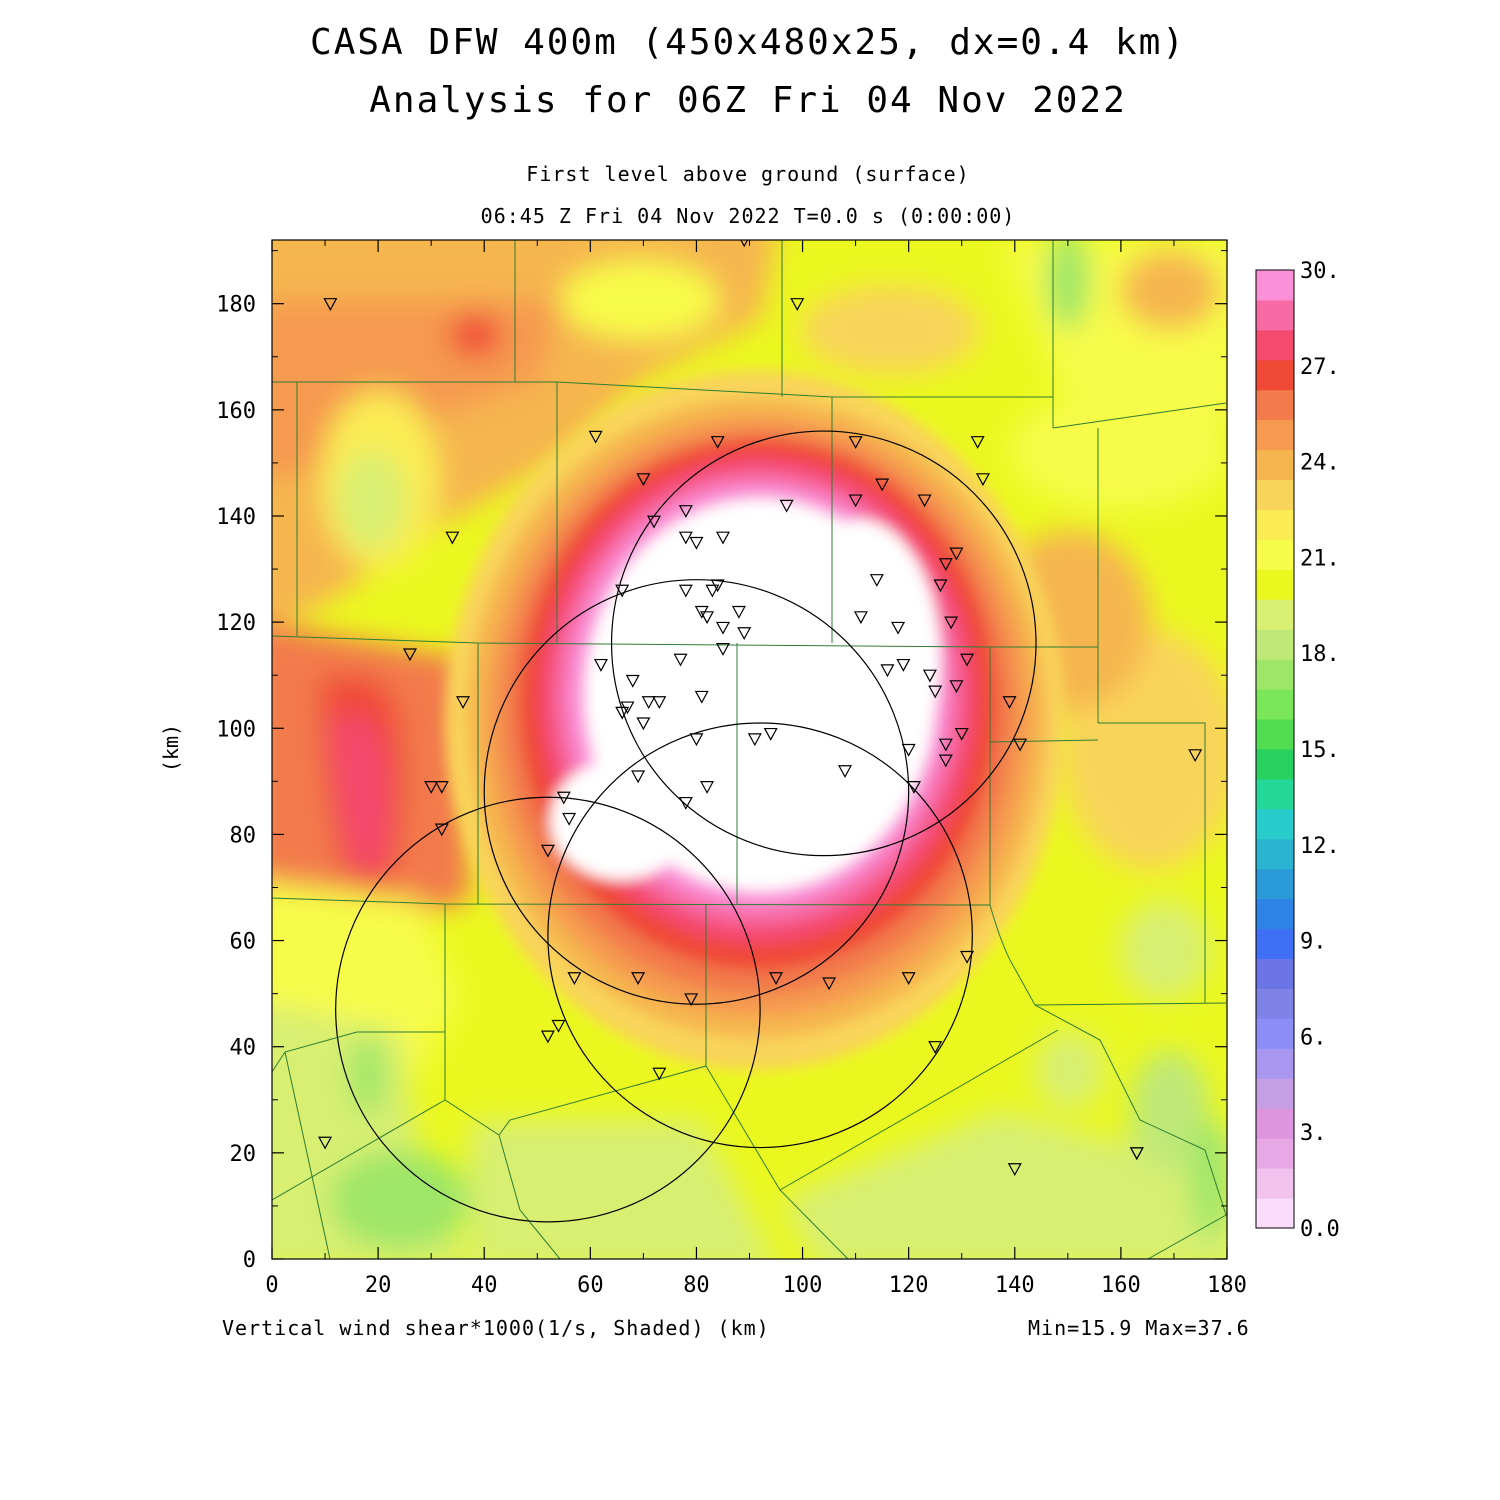  I want to click on y-tick-label: 60, so click(243, 942).